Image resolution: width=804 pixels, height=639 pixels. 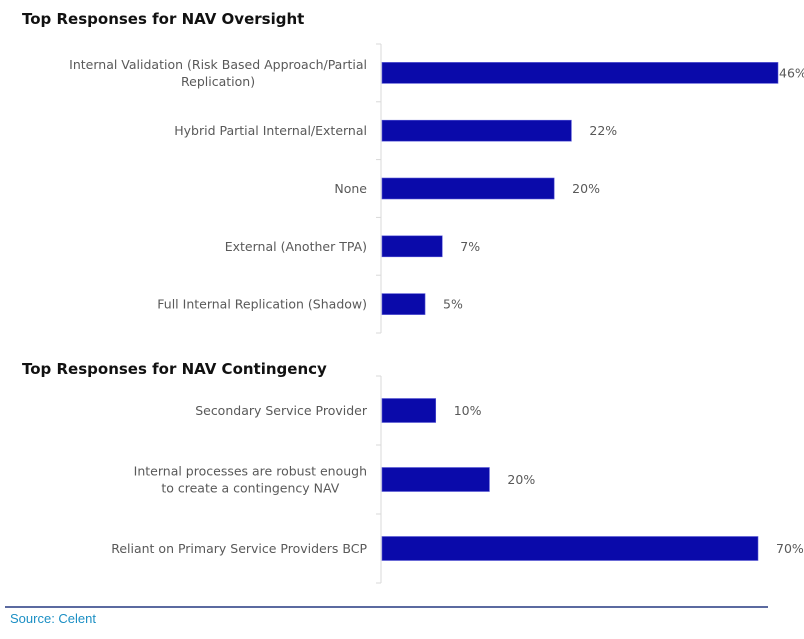 What do you see at coordinates (296, 246) in the screenshot?
I see `oversight-category-label: External (Another TPA)` at bounding box center [296, 246].